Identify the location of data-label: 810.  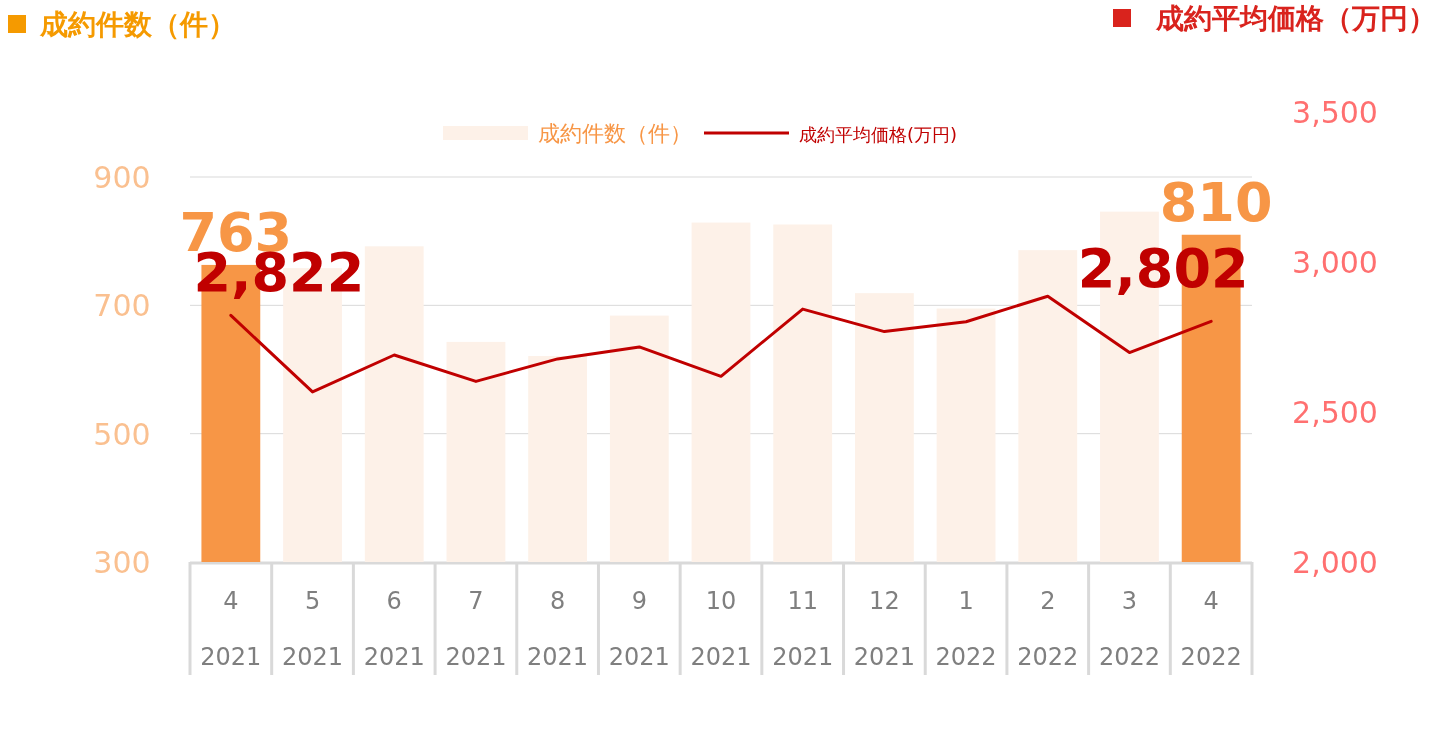
(1216, 202).